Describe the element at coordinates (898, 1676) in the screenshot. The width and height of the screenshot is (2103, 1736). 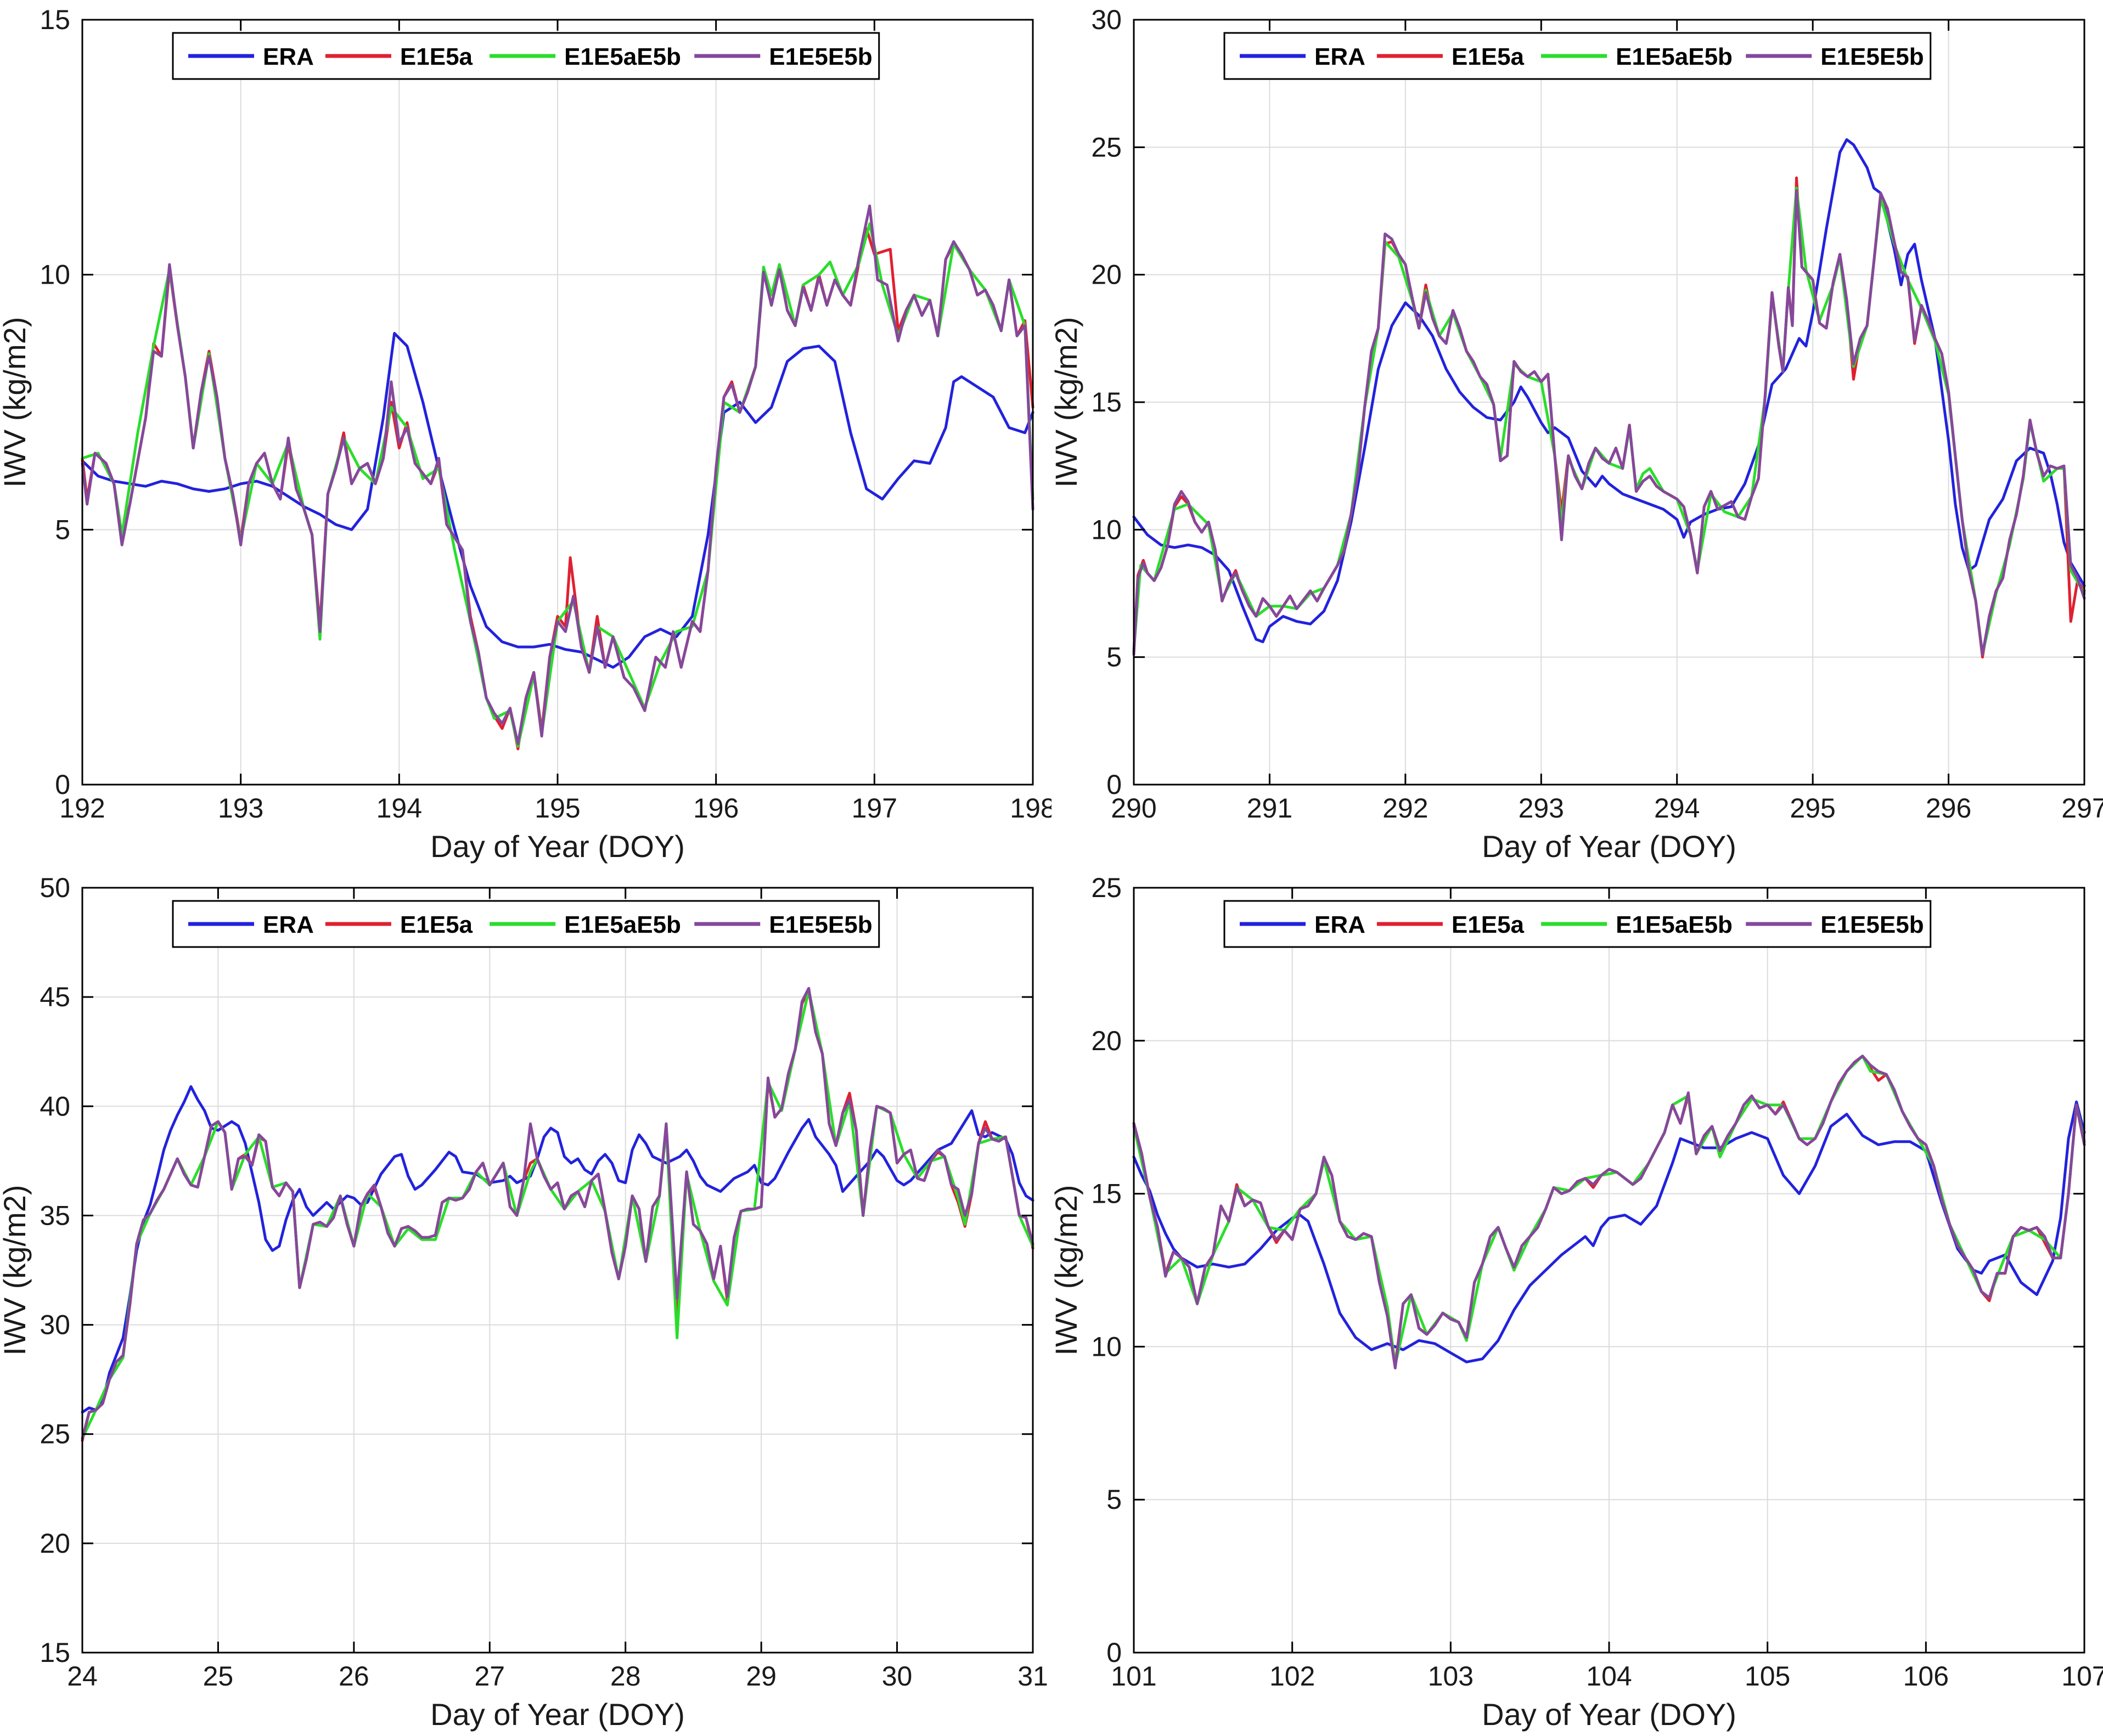
I see `x-tick-label: 30` at that location.